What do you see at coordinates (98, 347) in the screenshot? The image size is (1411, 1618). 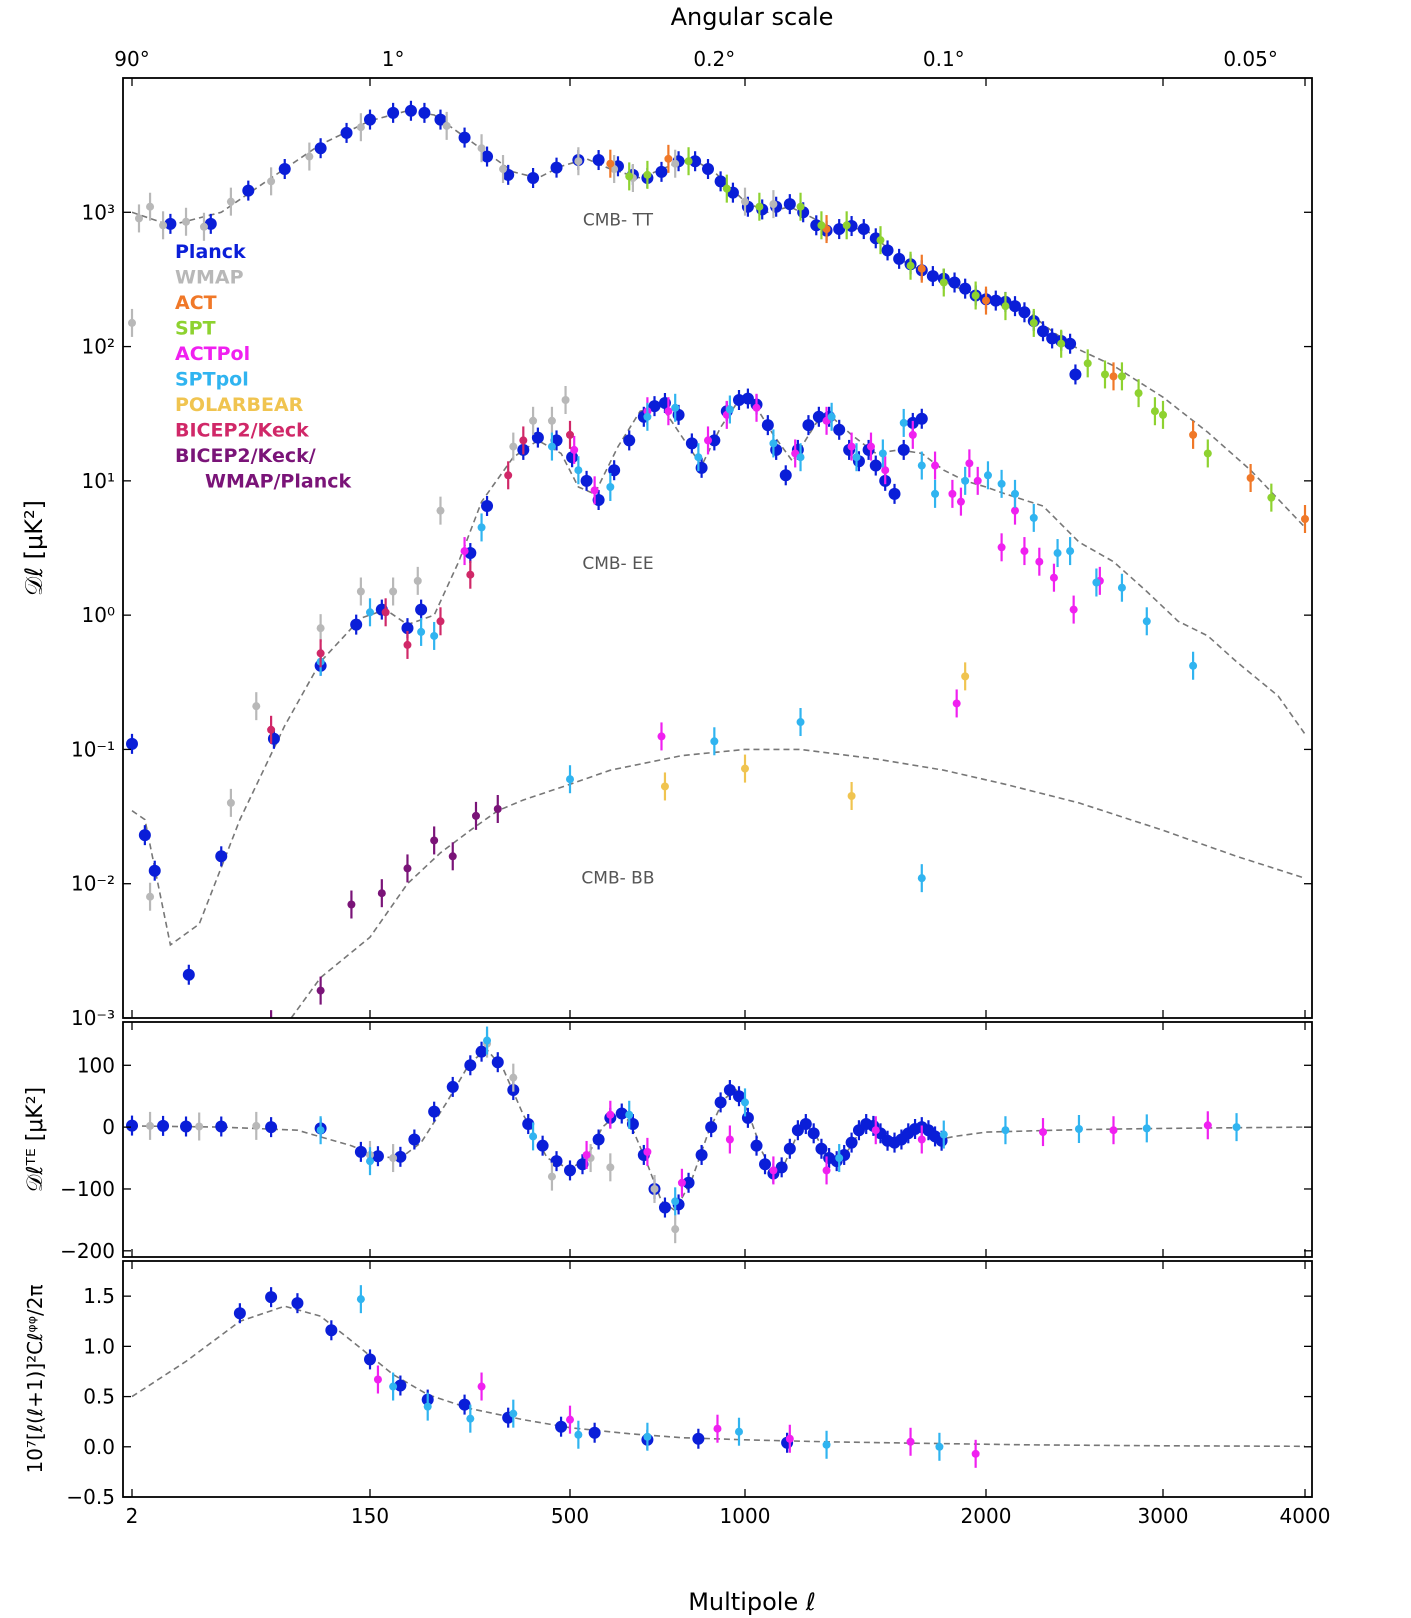 I see `main-y-tick-label: 10²` at bounding box center [98, 347].